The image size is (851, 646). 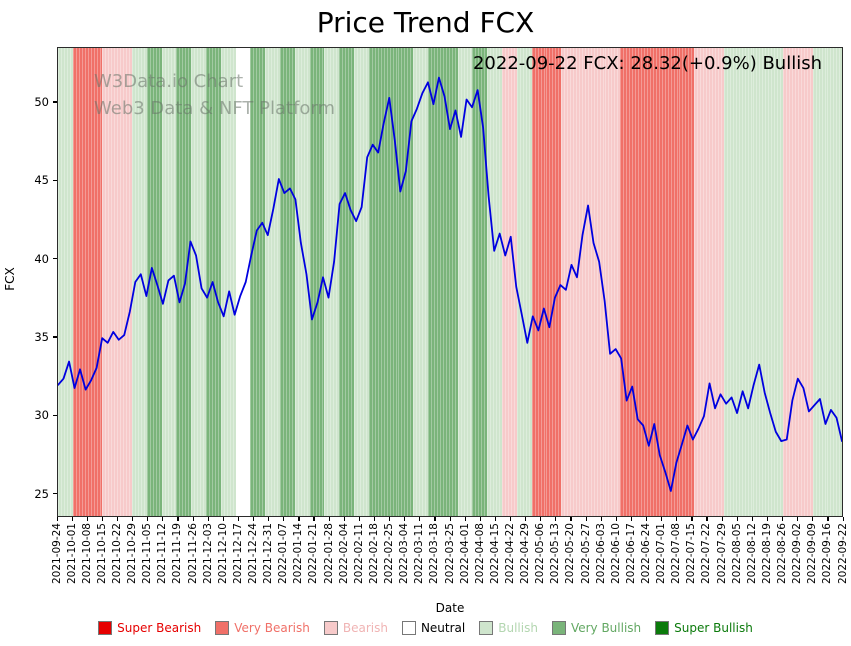 I want to click on legend-label: Neutral, so click(x=443, y=628).